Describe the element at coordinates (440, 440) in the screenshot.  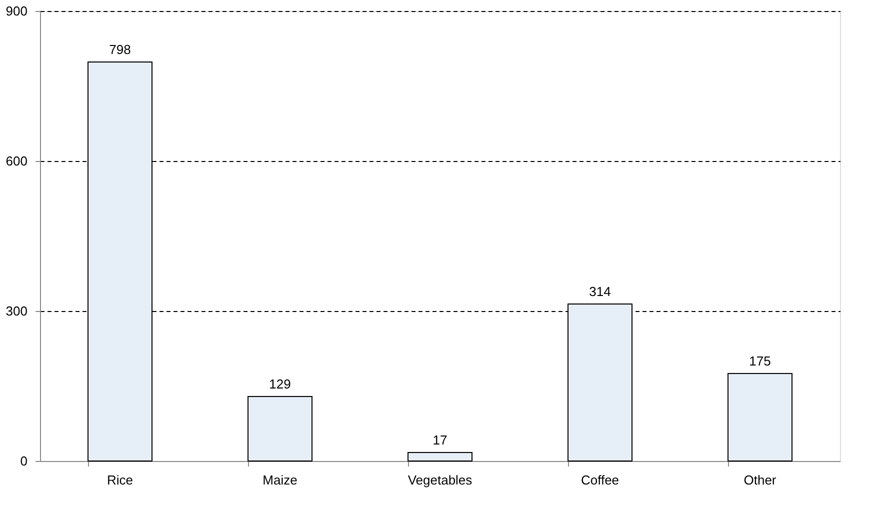
I see `data-label: 17` at that location.